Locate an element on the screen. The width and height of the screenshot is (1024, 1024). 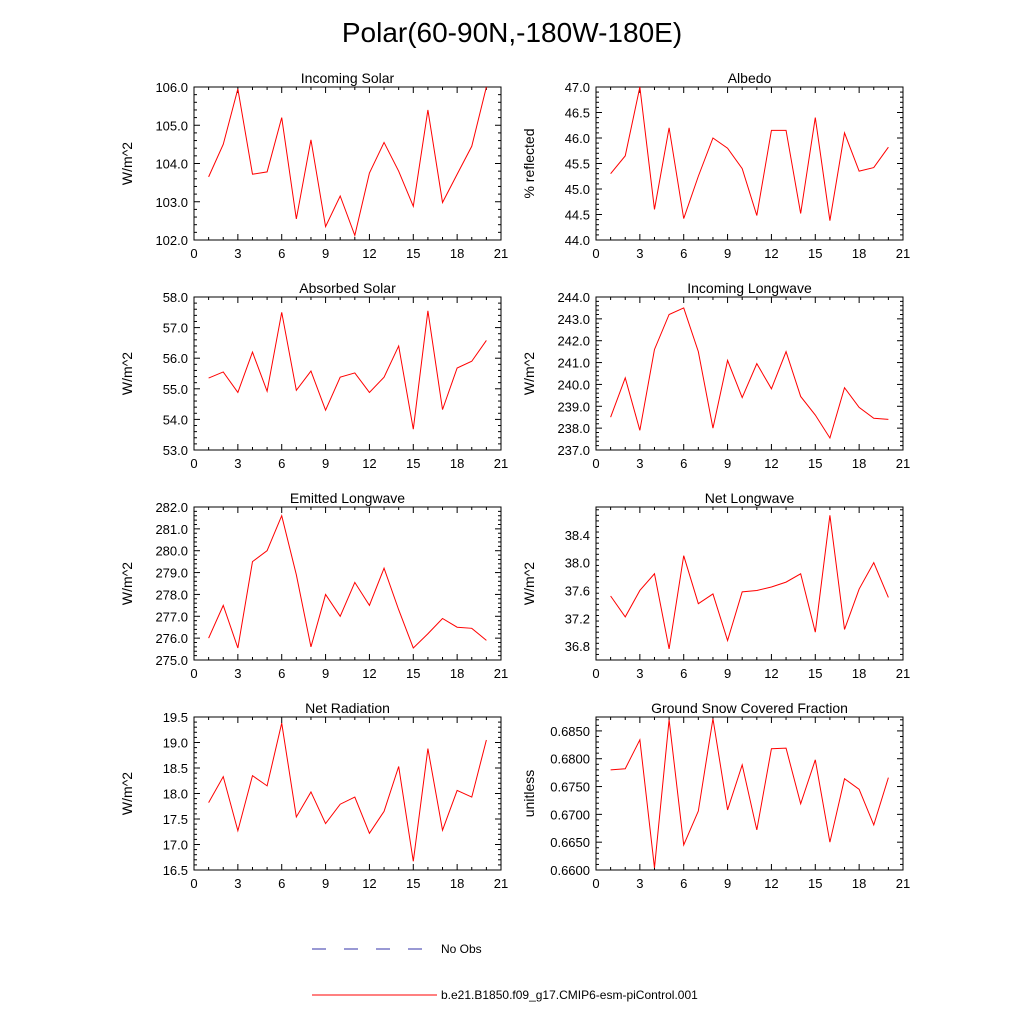
panel-title: Albedo is located at coordinates (750, 78).